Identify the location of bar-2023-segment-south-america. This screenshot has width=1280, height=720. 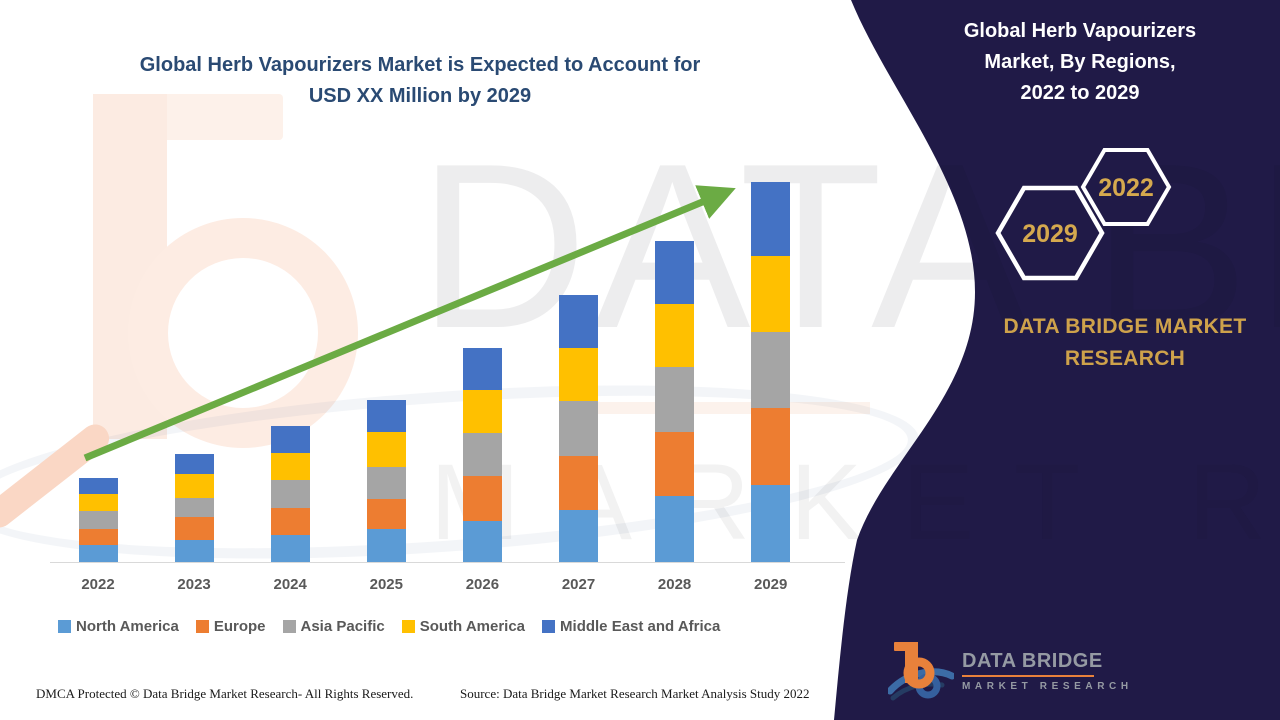
(194, 486).